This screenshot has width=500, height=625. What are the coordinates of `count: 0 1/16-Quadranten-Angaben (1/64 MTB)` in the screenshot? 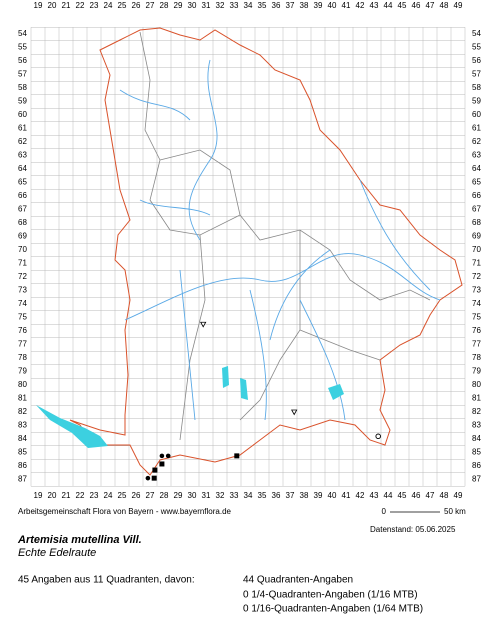 It's located at (333, 609).